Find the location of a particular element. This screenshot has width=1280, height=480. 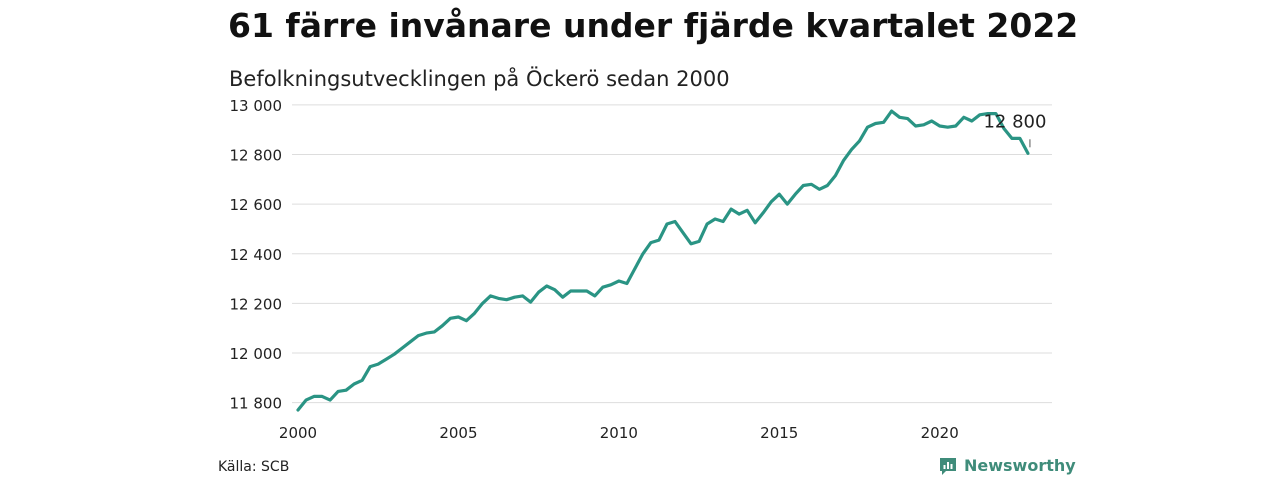

x-tick-label: 2000 is located at coordinates (298, 433).